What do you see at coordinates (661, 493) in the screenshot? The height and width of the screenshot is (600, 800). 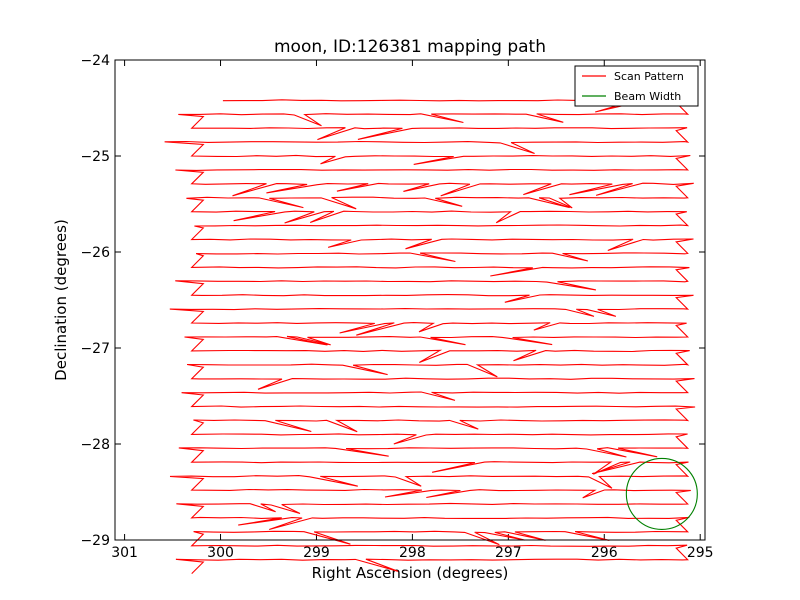 I see `series-beam-width` at bounding box center [661, 493].